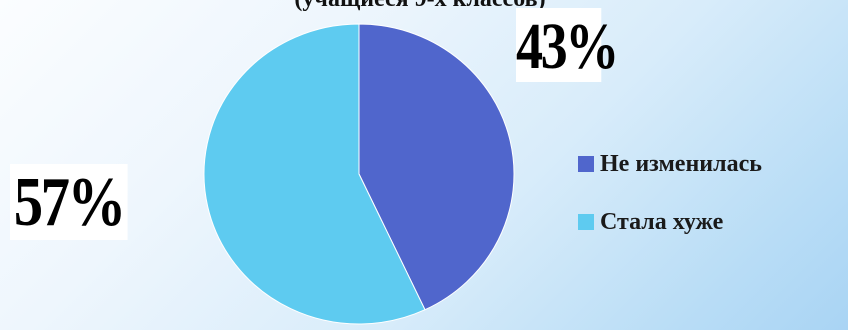  What do you see at coordinates (586, 164) in the screenshot?
I see `legend-swatch-ne-izmenilas` at bounding box center [586, 164].